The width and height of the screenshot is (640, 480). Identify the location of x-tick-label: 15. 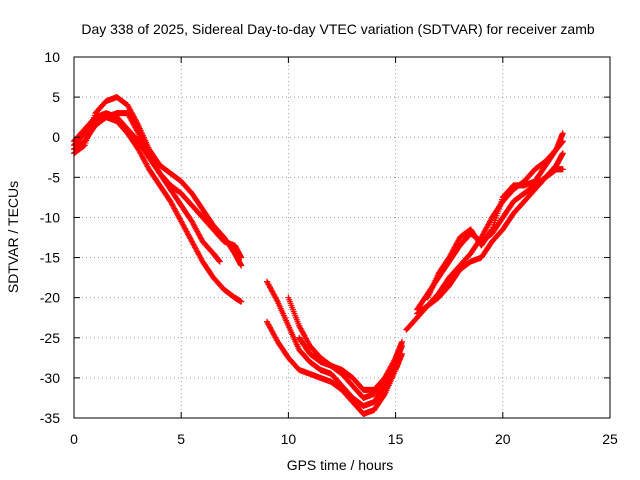
(396, 439).